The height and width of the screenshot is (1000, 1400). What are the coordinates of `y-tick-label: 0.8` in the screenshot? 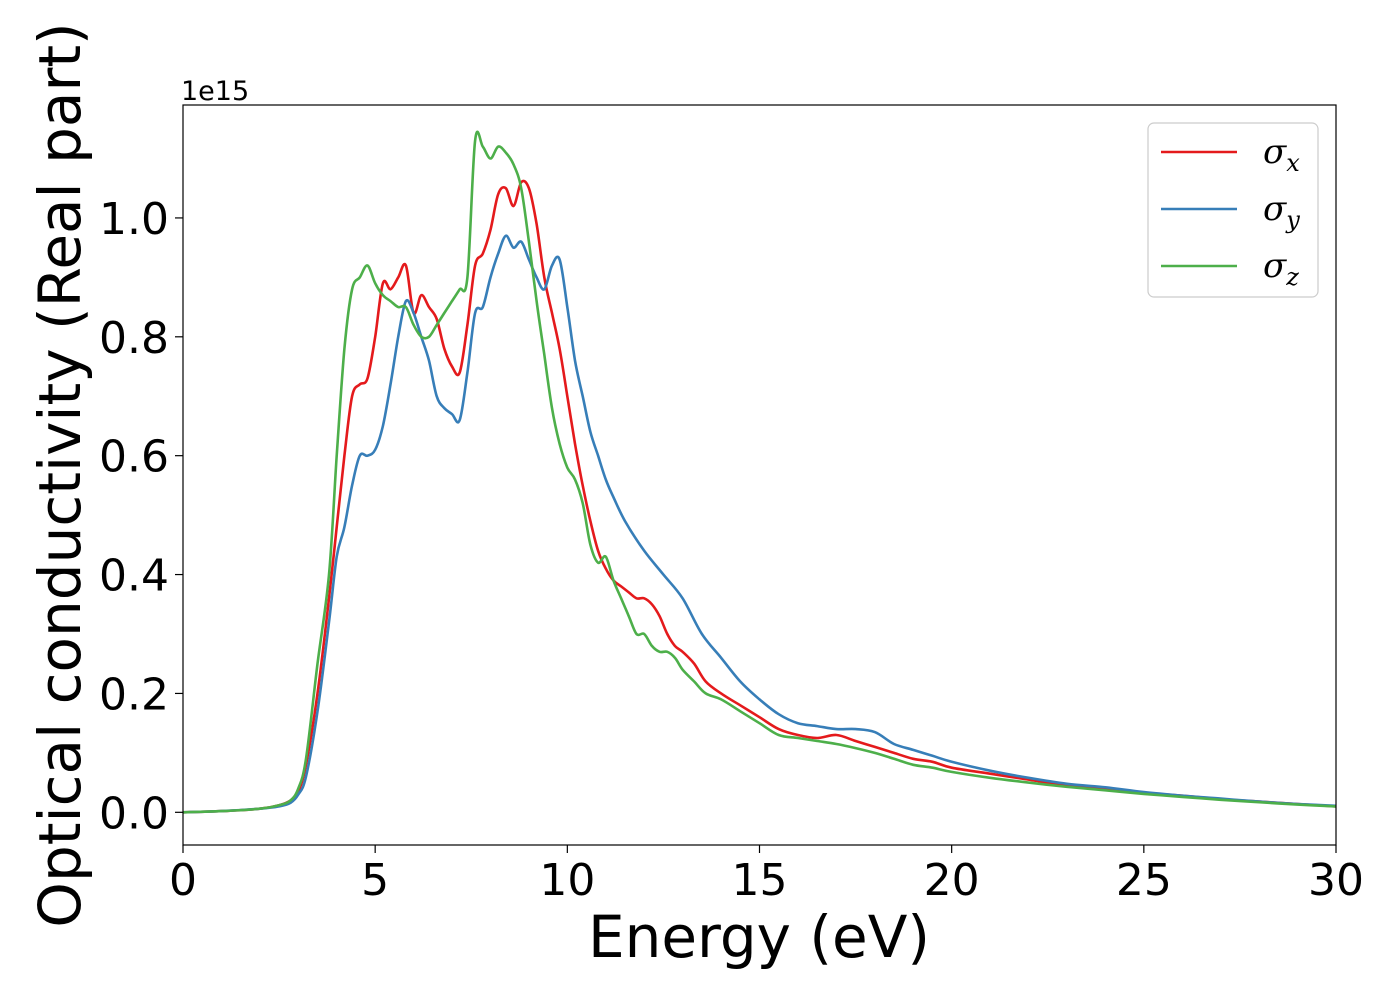 It's located at (134, 338).